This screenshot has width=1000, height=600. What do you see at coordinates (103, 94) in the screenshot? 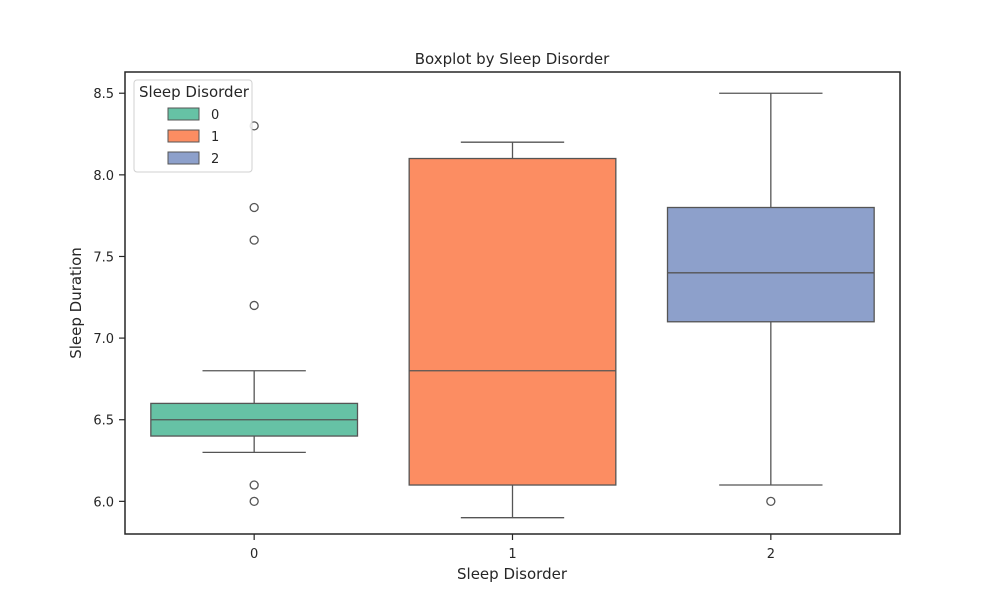
I see `y-tick-label-5: 8.5` at bounding box center [103, 94].